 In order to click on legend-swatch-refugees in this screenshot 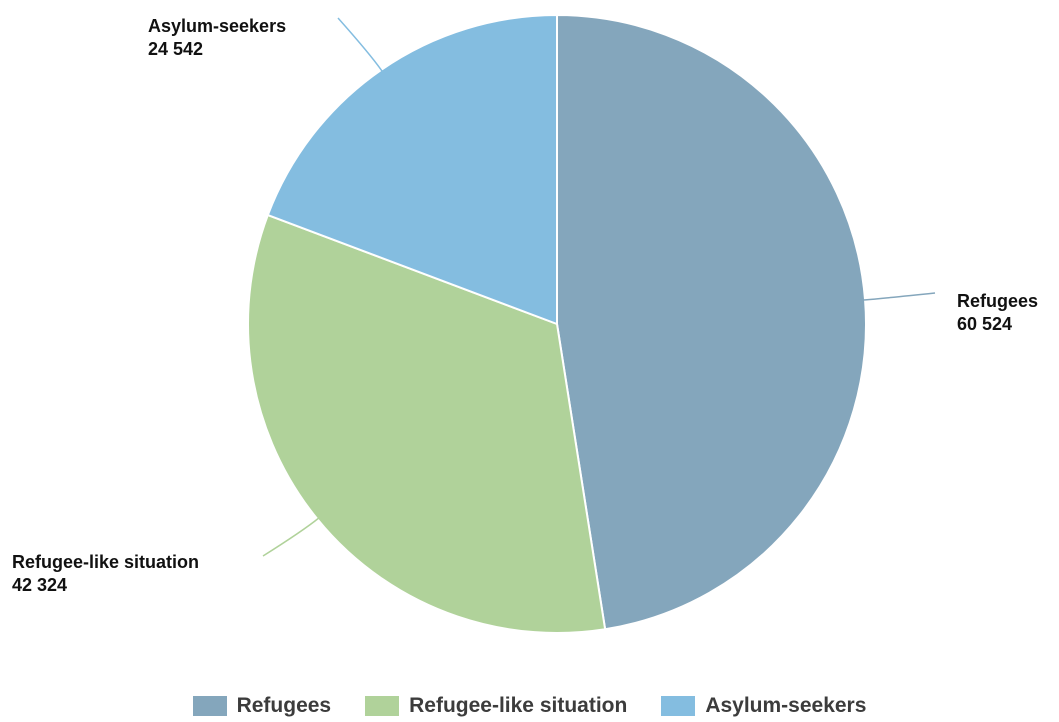, I will do `click(209, 706)`.